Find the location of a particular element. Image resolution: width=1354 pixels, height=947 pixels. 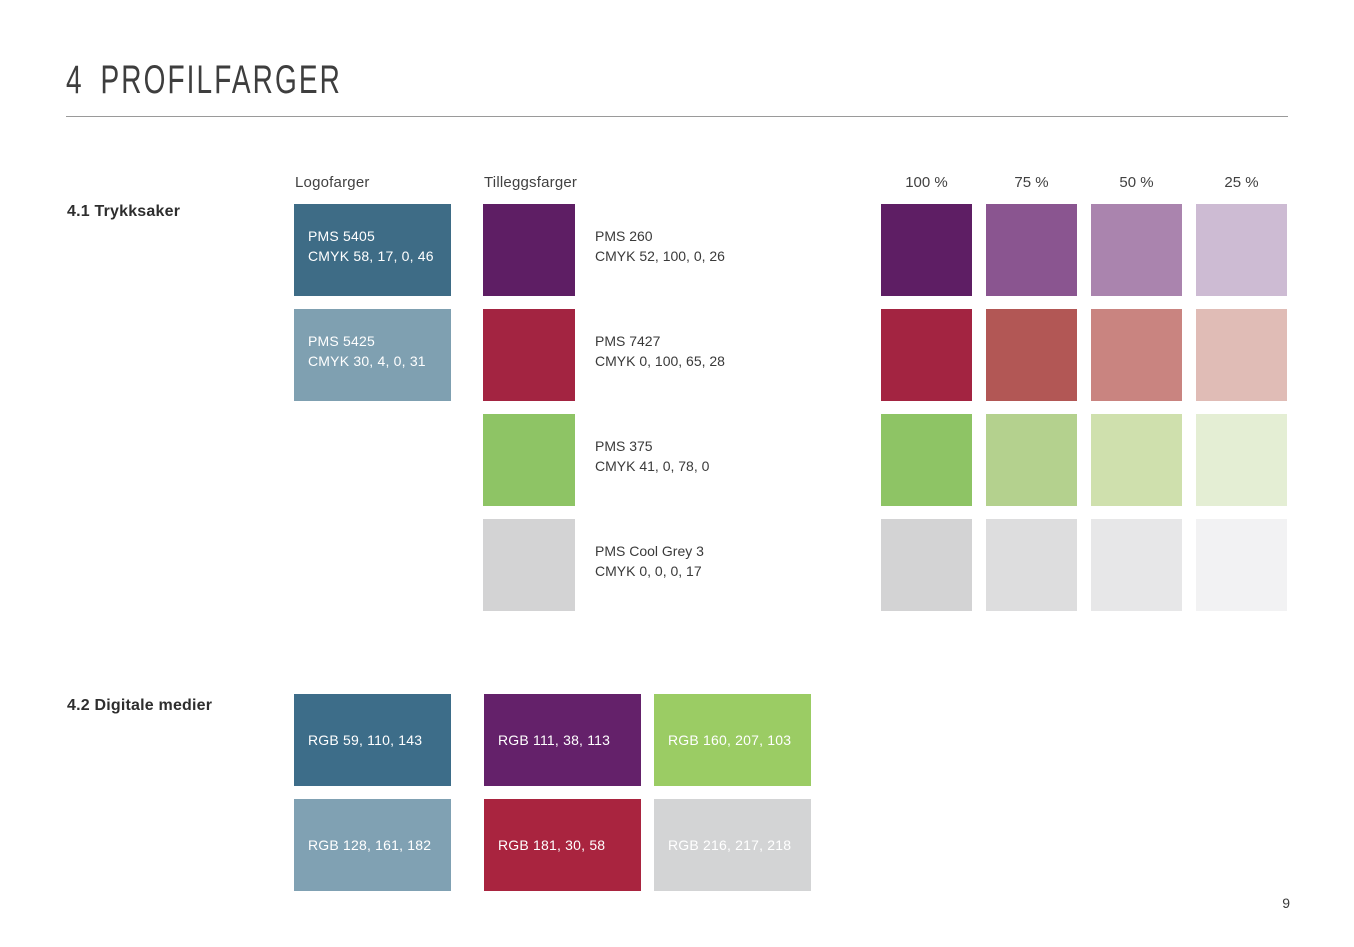

tint-header-50: 50 % is located at coordinates (1136, 182).